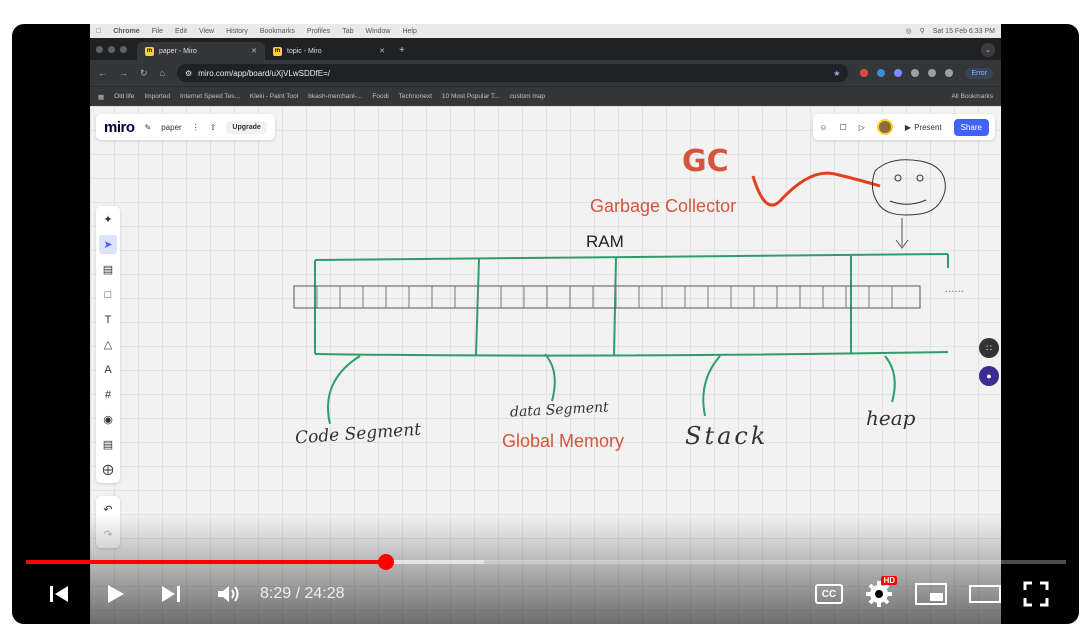  Describe the element at coordinates (108, 420) in the screenshot. I see `palette-icon: ◉` at that location.